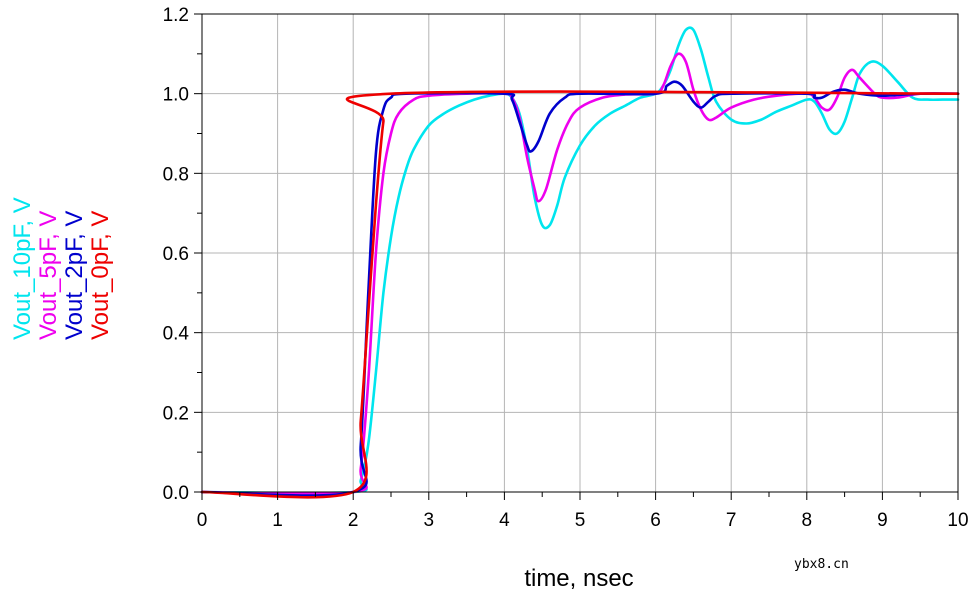 The image size is (973, 595). What do you see at coordinates (100, 275) in the screenshot?
I see `legend-entry: Vout_0pF, V` at bounding box center [100, 275].